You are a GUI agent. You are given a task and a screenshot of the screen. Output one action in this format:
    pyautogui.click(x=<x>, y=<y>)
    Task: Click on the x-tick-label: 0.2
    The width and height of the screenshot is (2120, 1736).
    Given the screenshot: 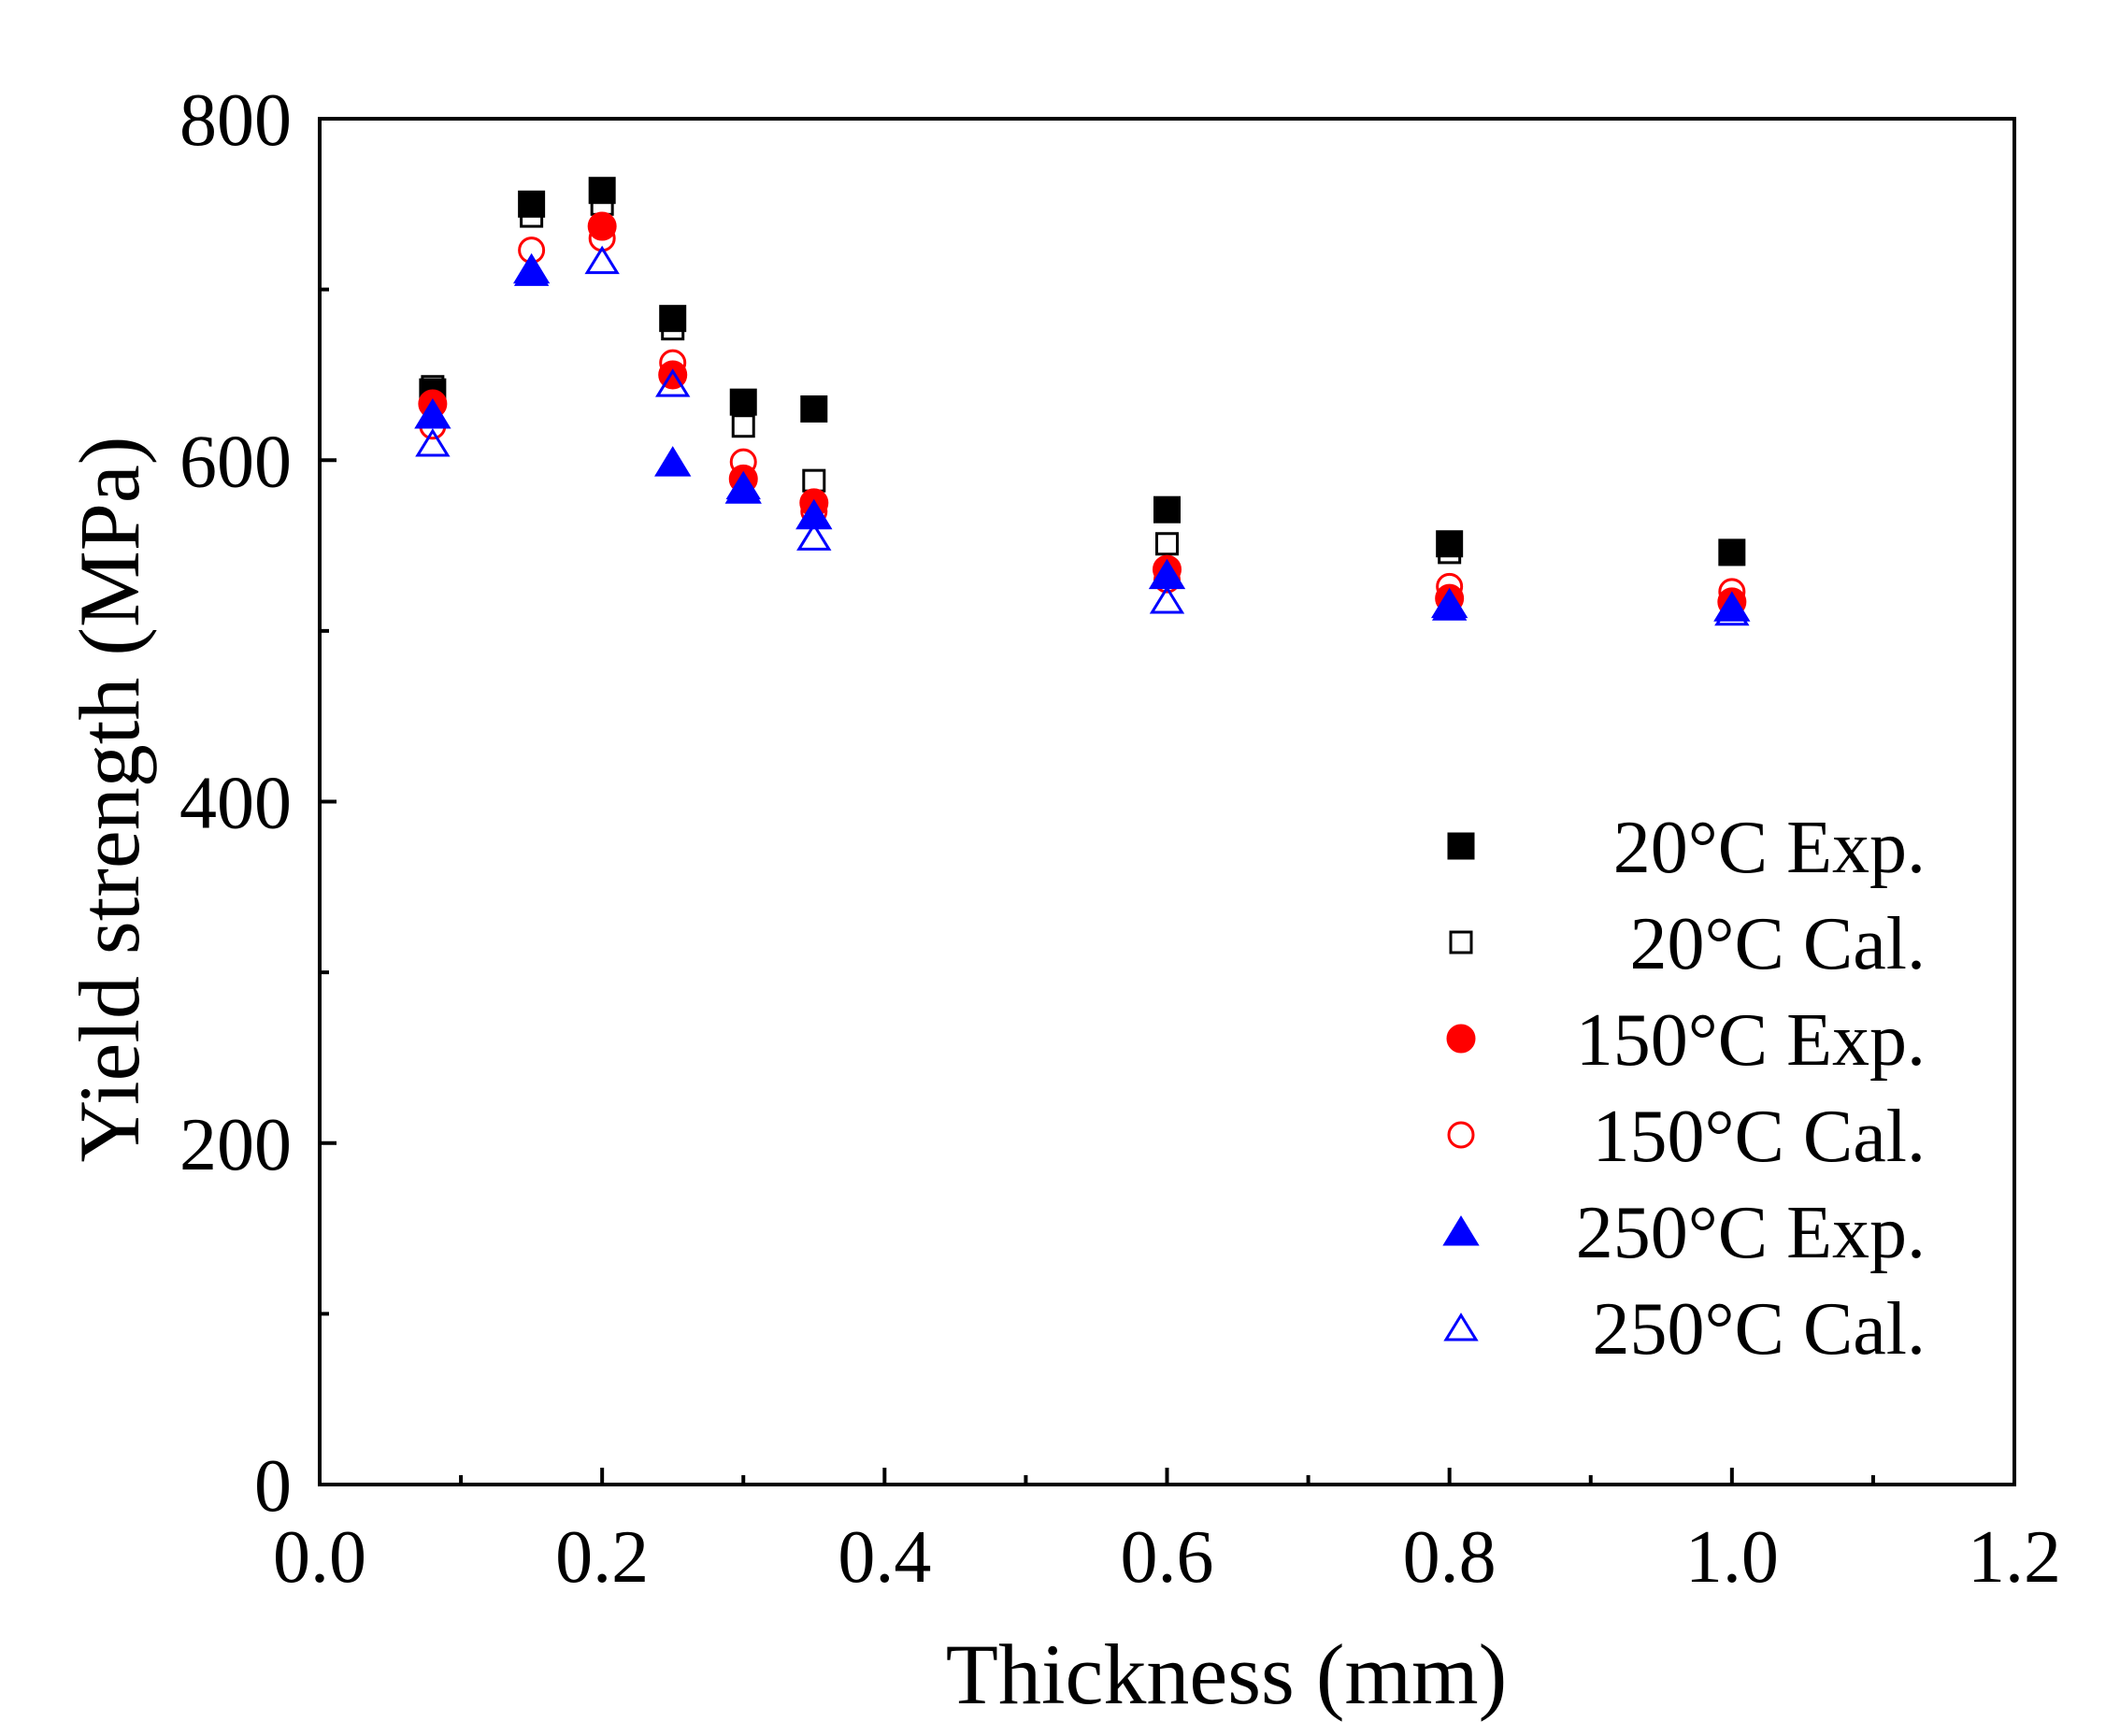 What is the action you would take?
    pyautogui.click(x=602, y=1558)
    